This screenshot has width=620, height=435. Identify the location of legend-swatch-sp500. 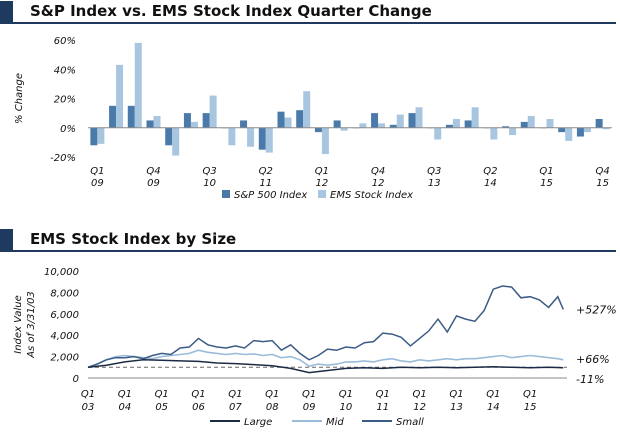
(226, 194).